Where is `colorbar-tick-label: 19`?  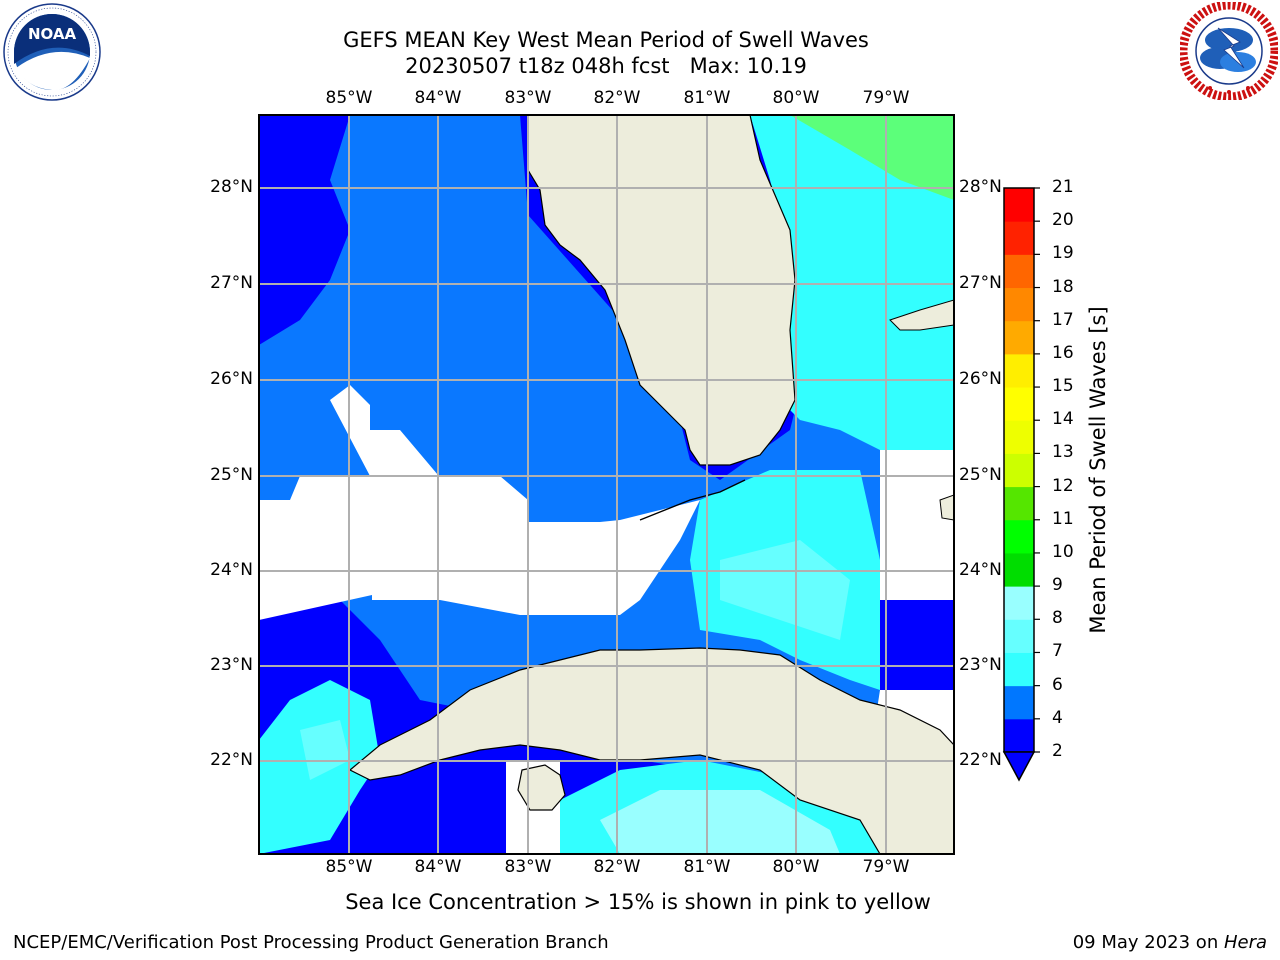 colorbar-tick-label: 19 is located at coordinates (1063, 253).